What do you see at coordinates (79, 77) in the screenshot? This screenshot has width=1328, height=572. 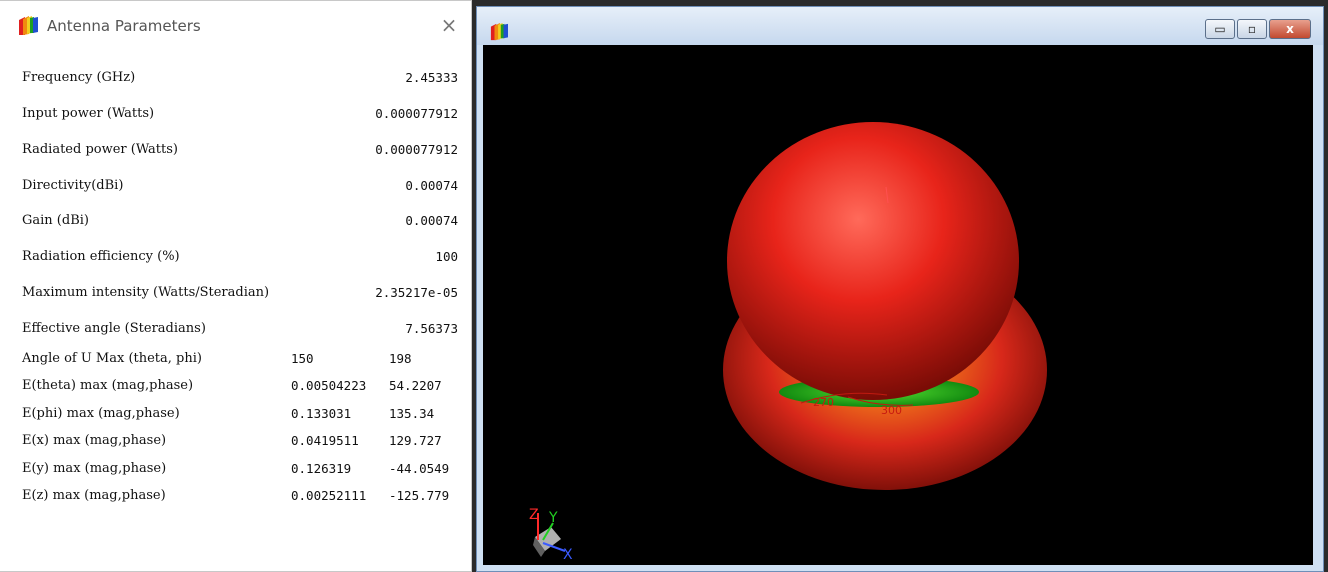 I see `param-label: Frequency (GHz)` at bounding box center [79, 77].